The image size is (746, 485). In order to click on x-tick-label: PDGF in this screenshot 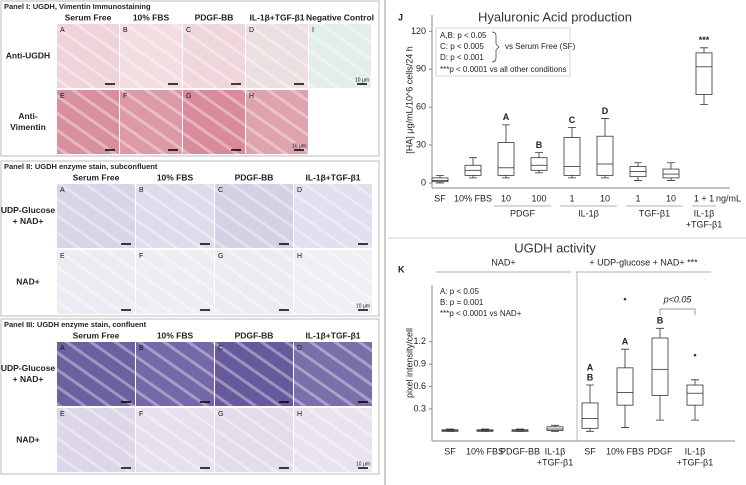, I will do `click(660, 451)`.